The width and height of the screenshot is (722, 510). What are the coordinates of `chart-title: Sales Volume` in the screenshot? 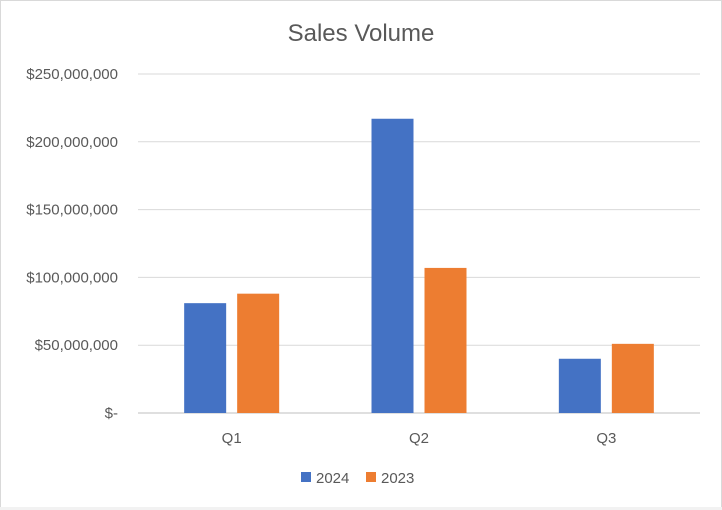 It's located at (361, 33).